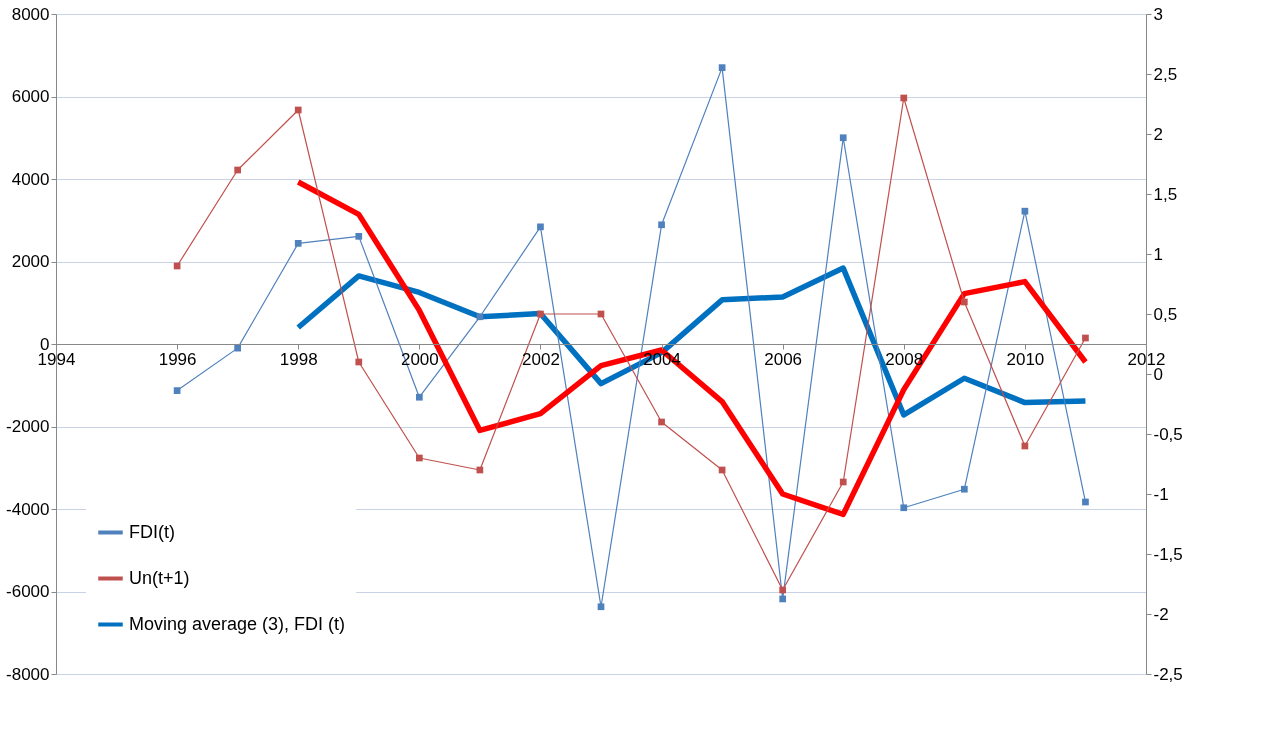  What do you see at coordinates (28, 509) in the screenshot?
I see `y-tick-label: -4000` at bounding box center [28, 509].